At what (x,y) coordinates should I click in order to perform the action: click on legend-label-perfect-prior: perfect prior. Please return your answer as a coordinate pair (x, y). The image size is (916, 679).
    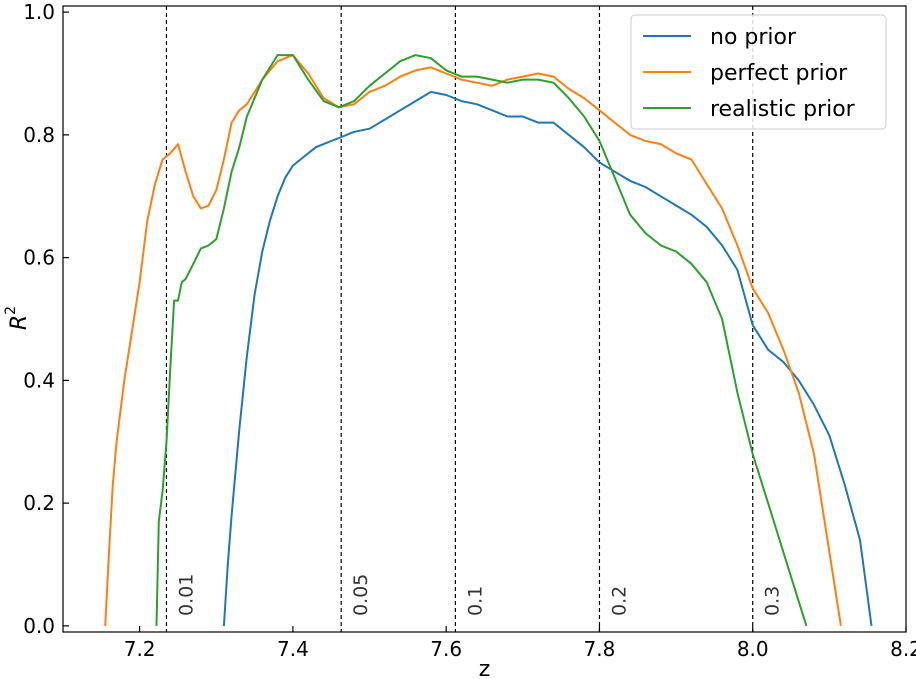
    Looking at the image, I should click on (779, 73).